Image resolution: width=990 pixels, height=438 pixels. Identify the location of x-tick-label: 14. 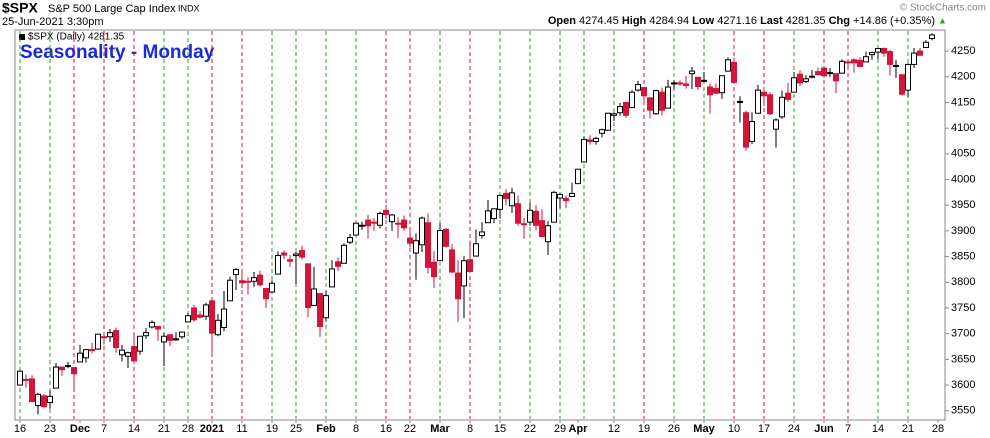
(134, 429).